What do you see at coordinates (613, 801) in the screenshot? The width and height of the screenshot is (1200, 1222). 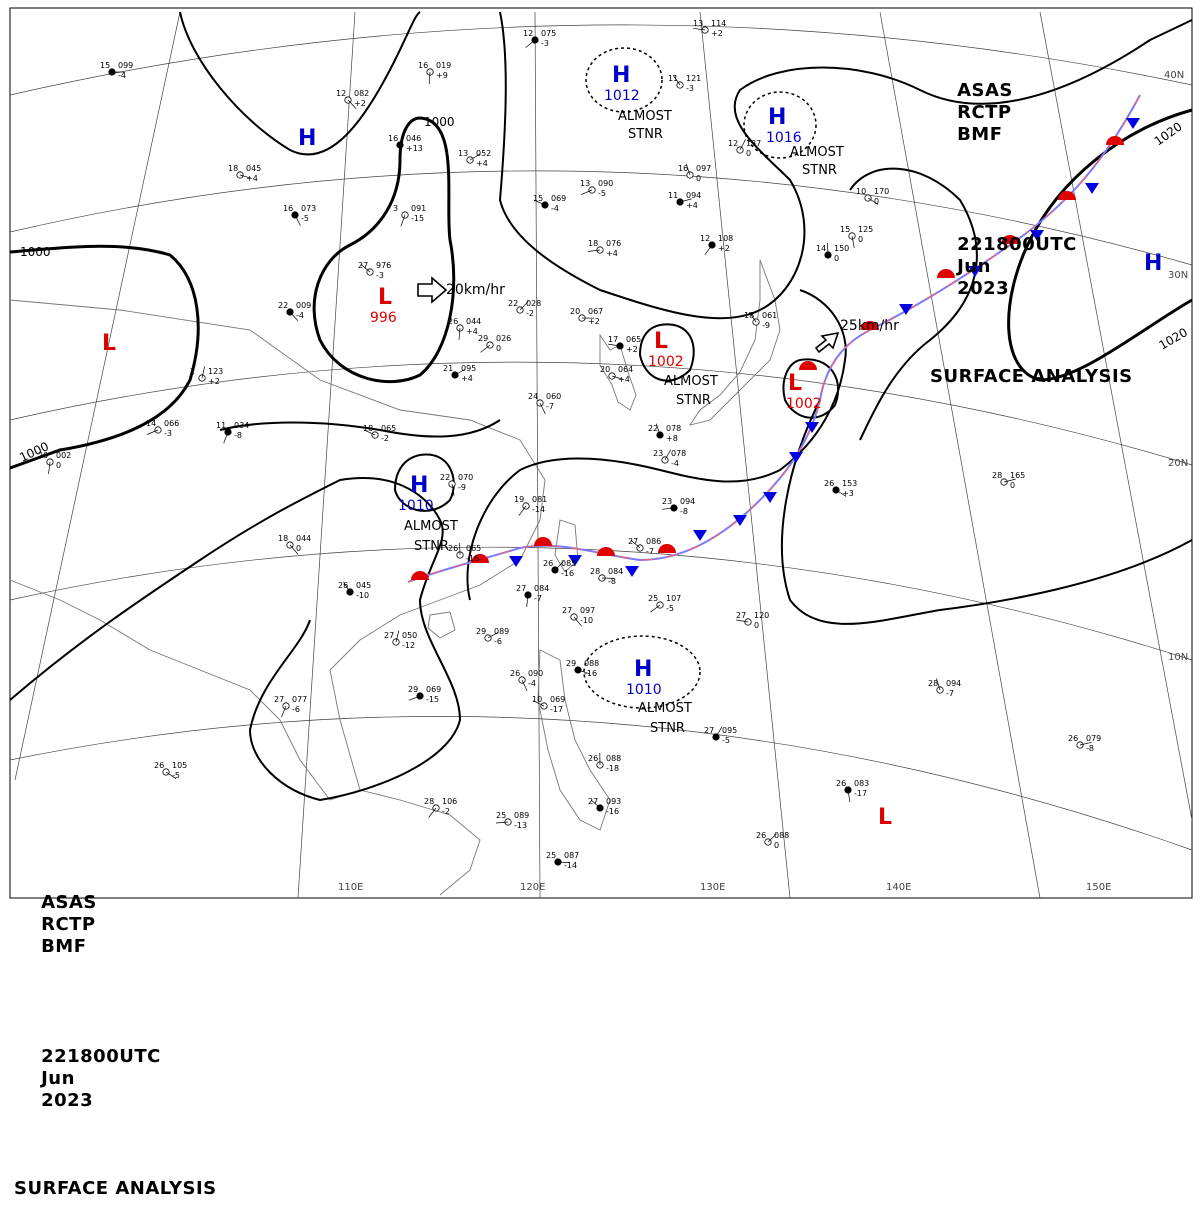 I see `station-pressure: 093` at bounding box center [613, 801].